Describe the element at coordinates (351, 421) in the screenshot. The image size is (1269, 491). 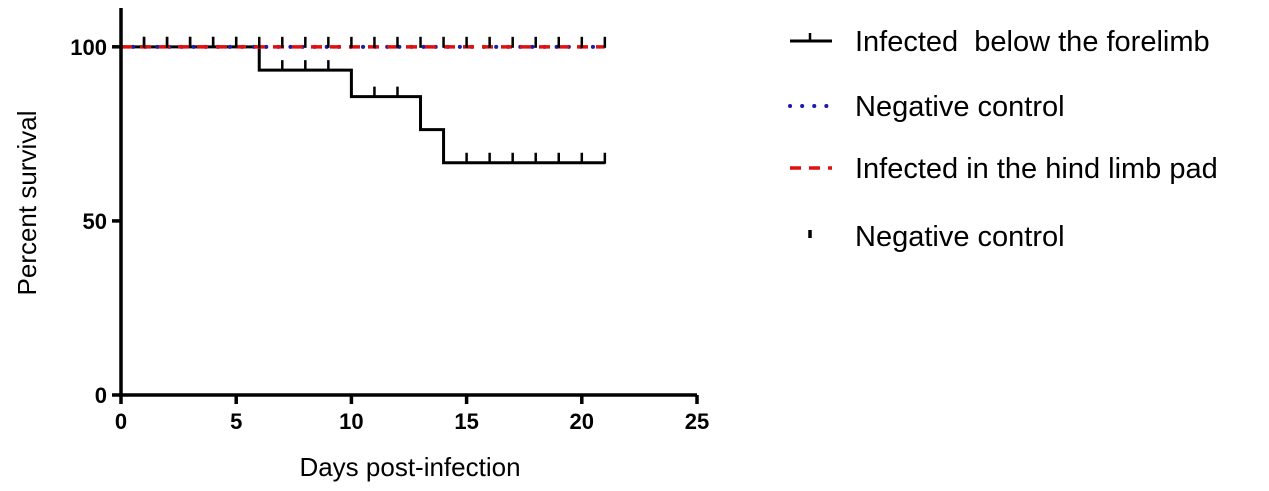
I see `x-tick-label: 10` at that location.